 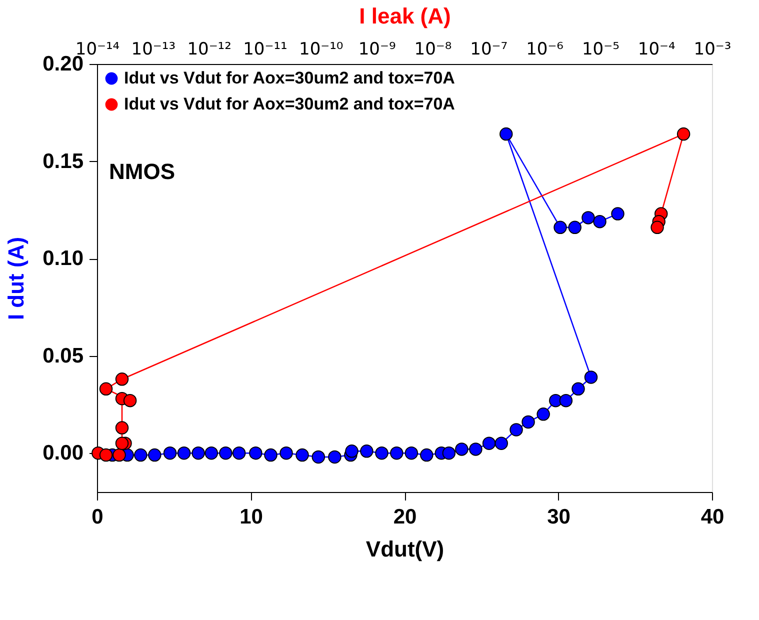 What do you see at coordinates (209, 50) in the screenshot?
I see `x2-tick-label: 10⁻¹²` at bounding box center [209, 50].